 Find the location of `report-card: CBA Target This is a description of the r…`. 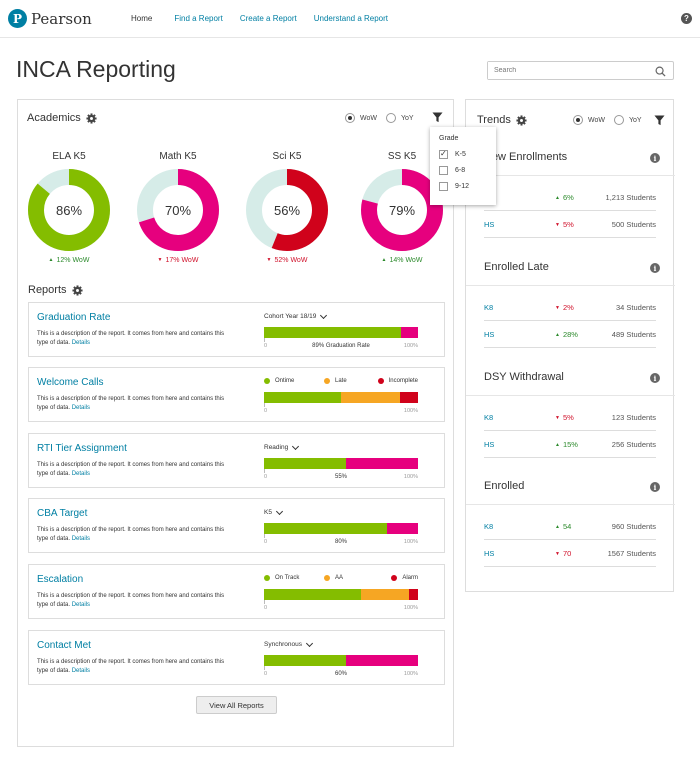

report-card: CBA Target This is a description of the r… is located at coordinates (236, 525).